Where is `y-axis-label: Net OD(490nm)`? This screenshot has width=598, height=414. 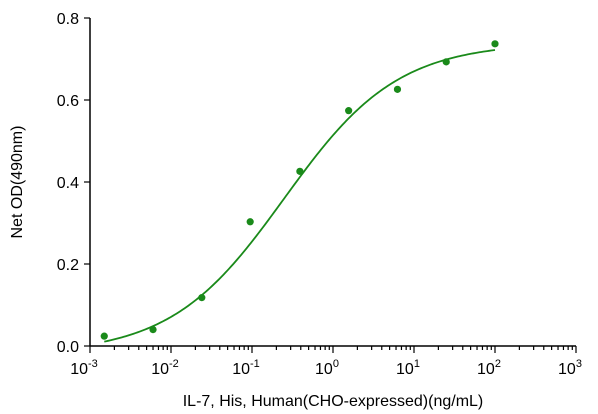 y-axis-label: Net OD(490nm) is located at coordinates (17, 182).